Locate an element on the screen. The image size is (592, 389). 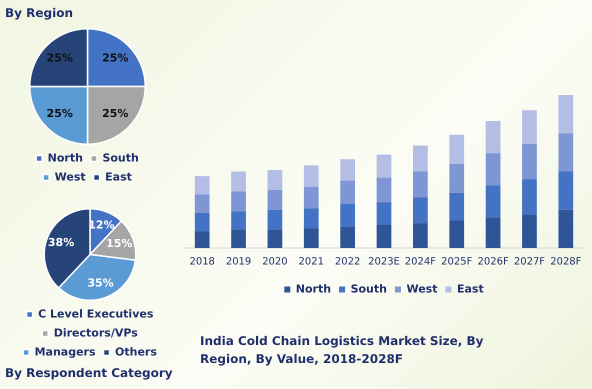
data-label: 38% is located at coordinates (61, 242).